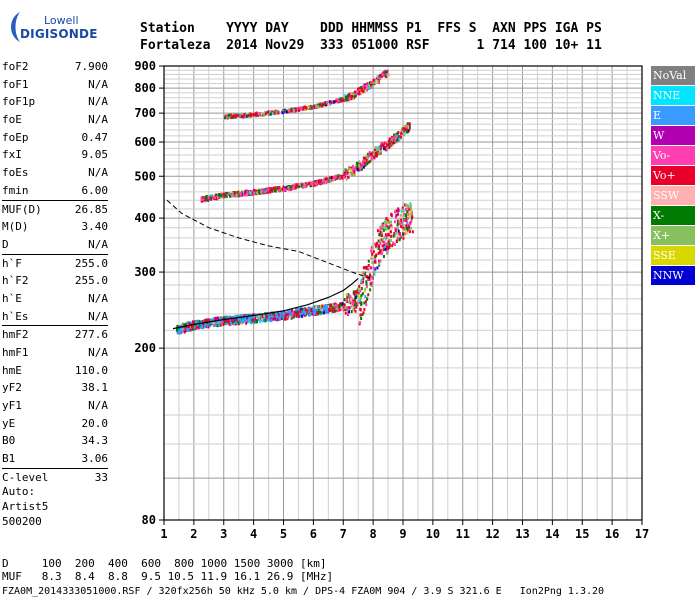  I want to click on x-tick-label: 16, so click(612, 534).